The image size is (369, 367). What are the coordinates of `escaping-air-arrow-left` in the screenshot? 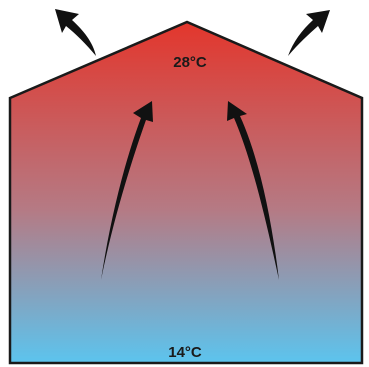 It's located at (75, 32).